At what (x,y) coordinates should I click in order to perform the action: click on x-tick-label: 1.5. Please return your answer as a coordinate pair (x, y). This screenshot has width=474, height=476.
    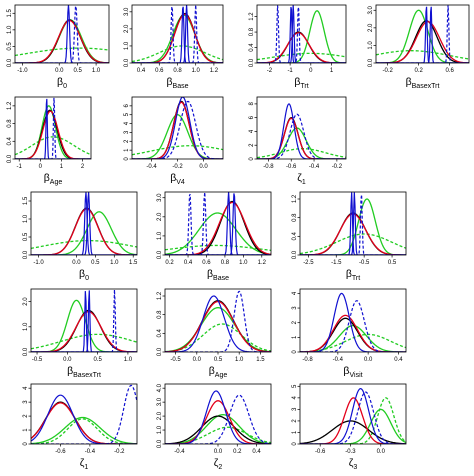
    Looking at the image, I should click on (133, 263).